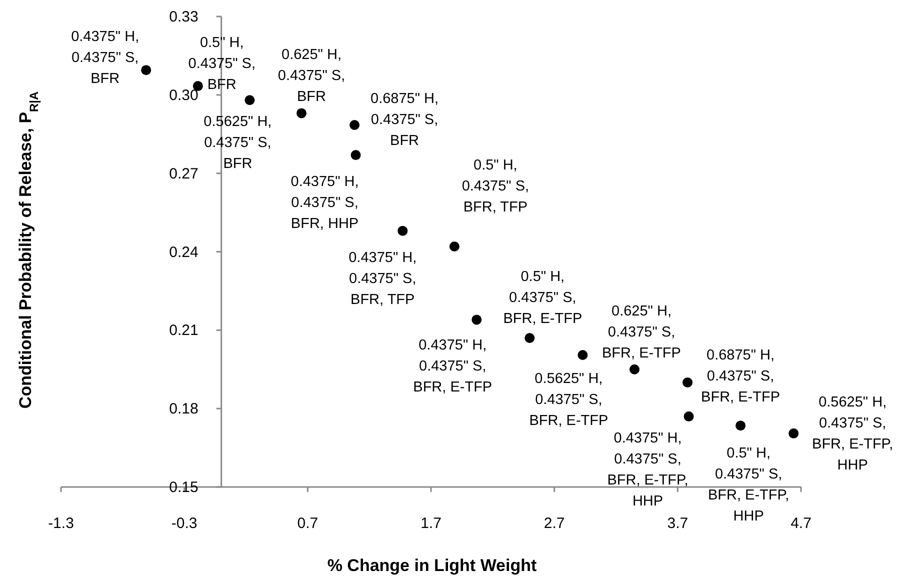 The height and width of the screenshot is (584, 908). I want to click on annotation: 0.4375" H, 0.4375" S, BFR, E-TFP, so click(452, 367).